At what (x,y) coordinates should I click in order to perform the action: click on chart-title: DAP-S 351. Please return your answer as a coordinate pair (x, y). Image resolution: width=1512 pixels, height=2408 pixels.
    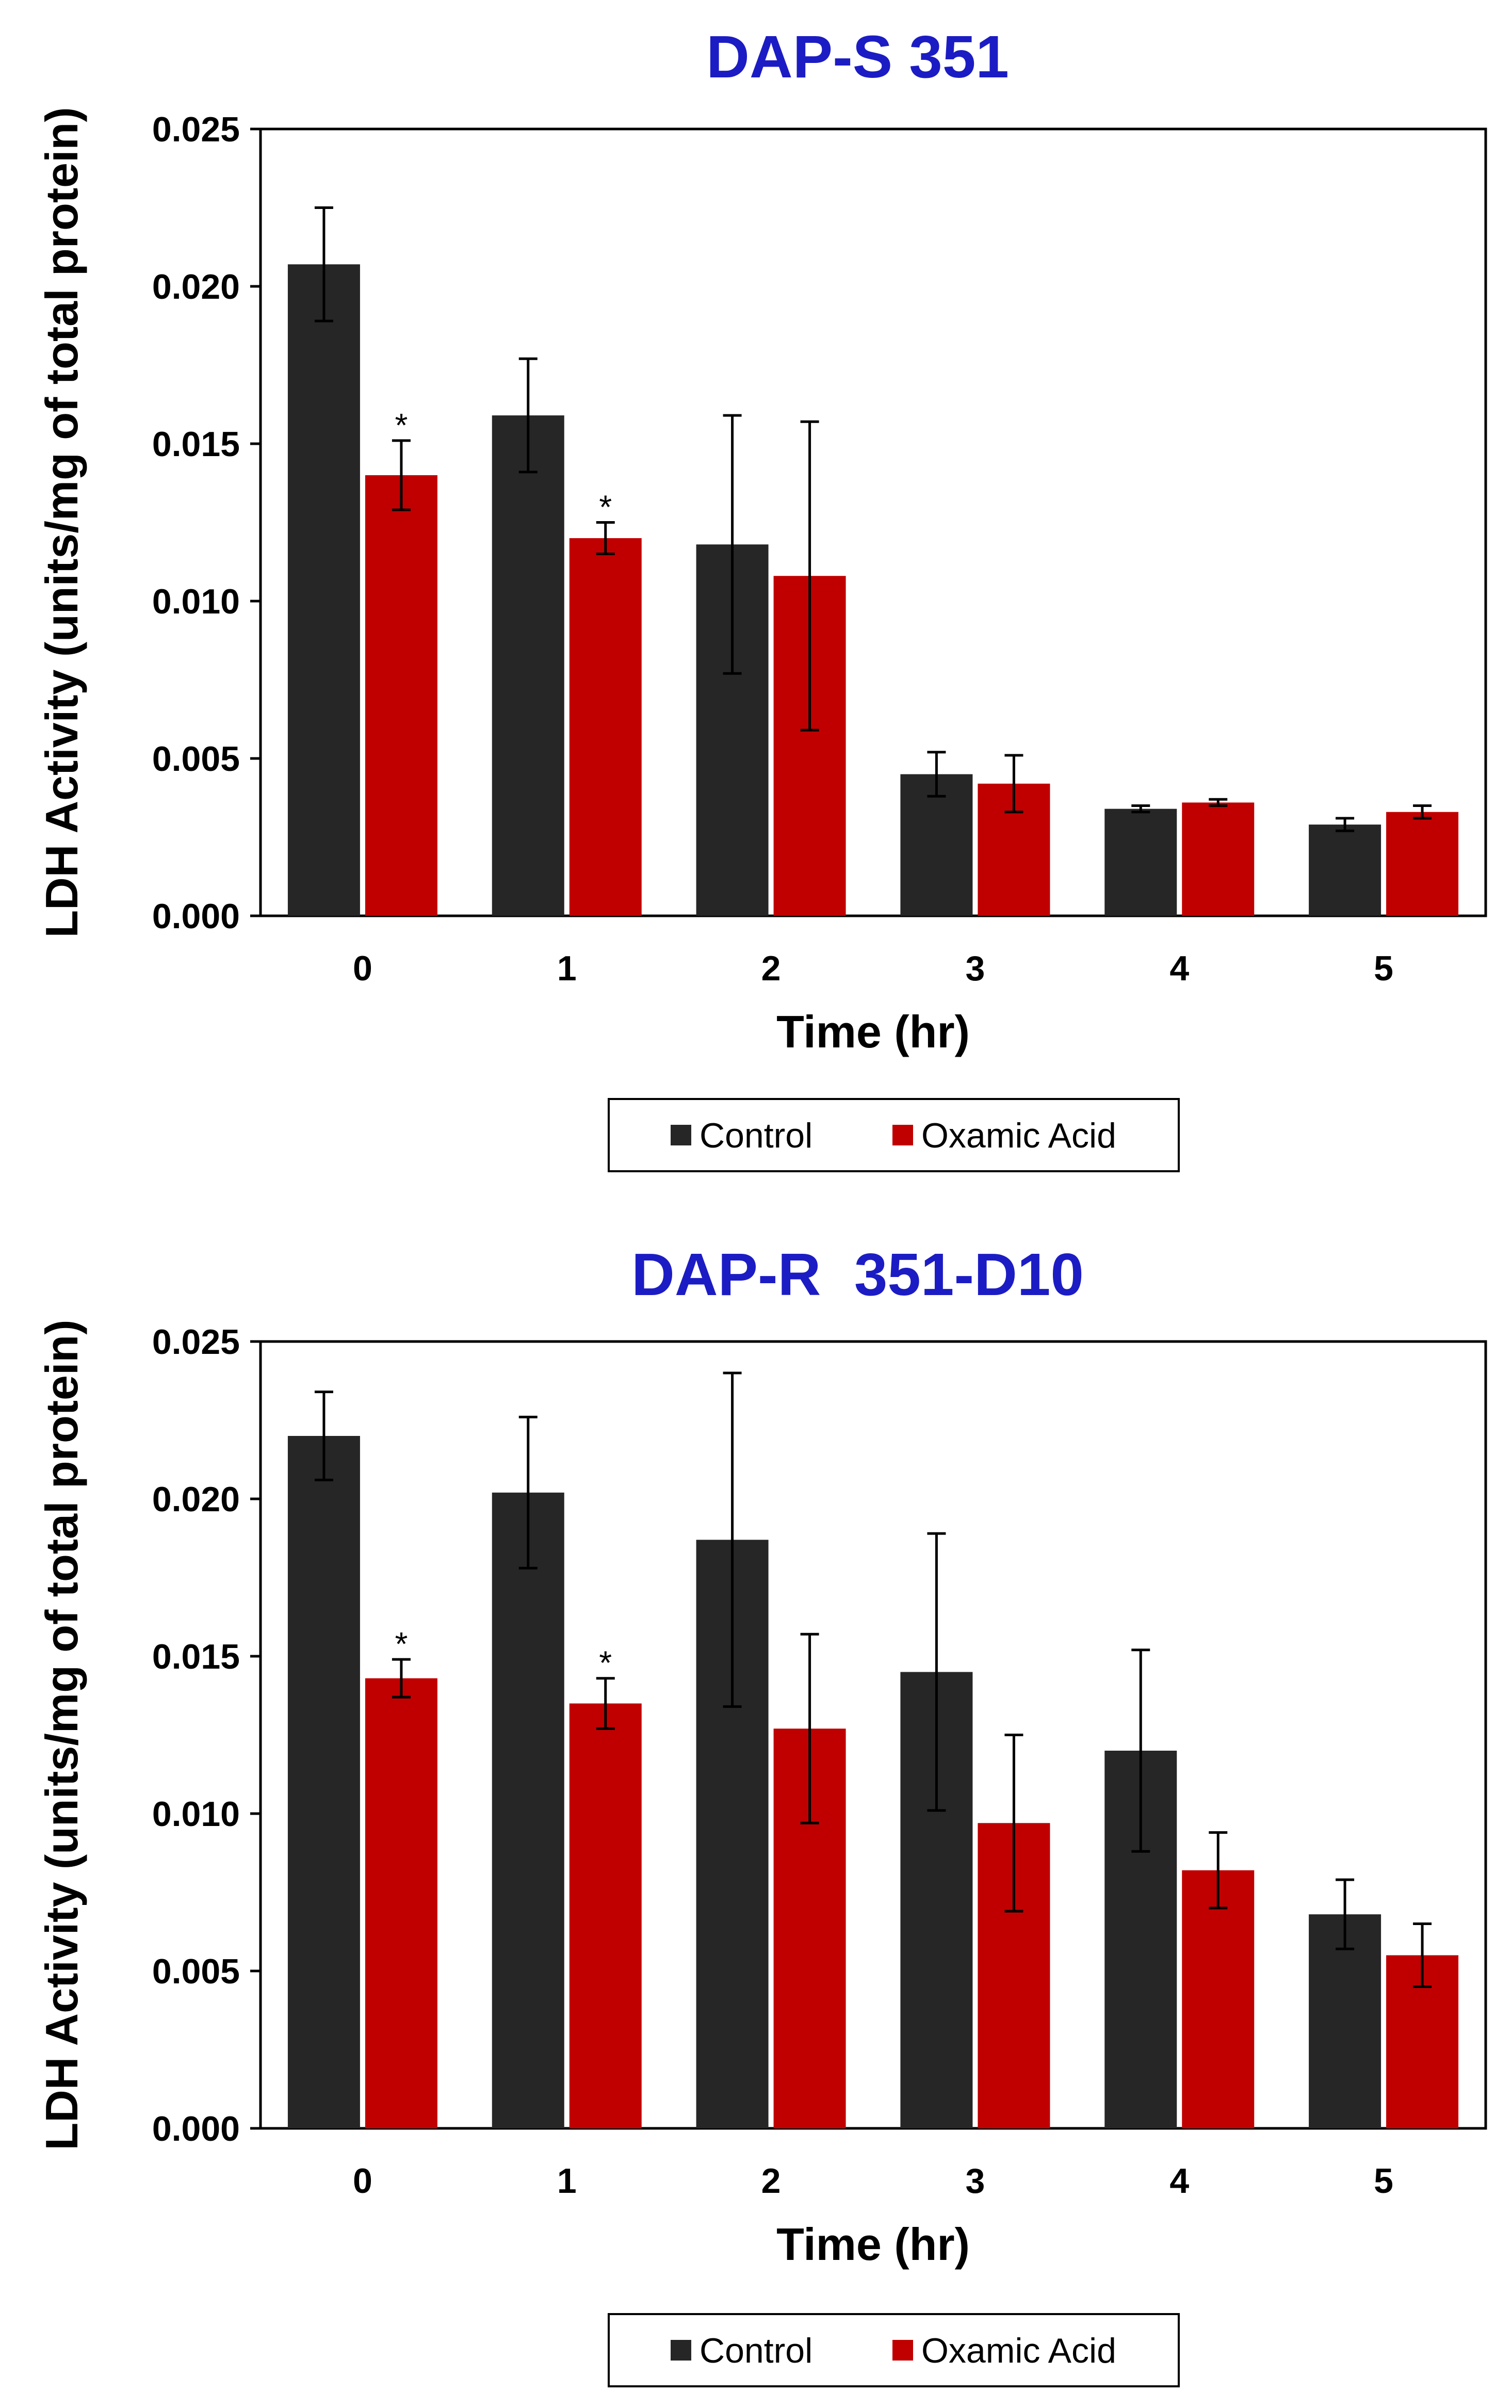
    Looking at the image, I should click on (857, 56).